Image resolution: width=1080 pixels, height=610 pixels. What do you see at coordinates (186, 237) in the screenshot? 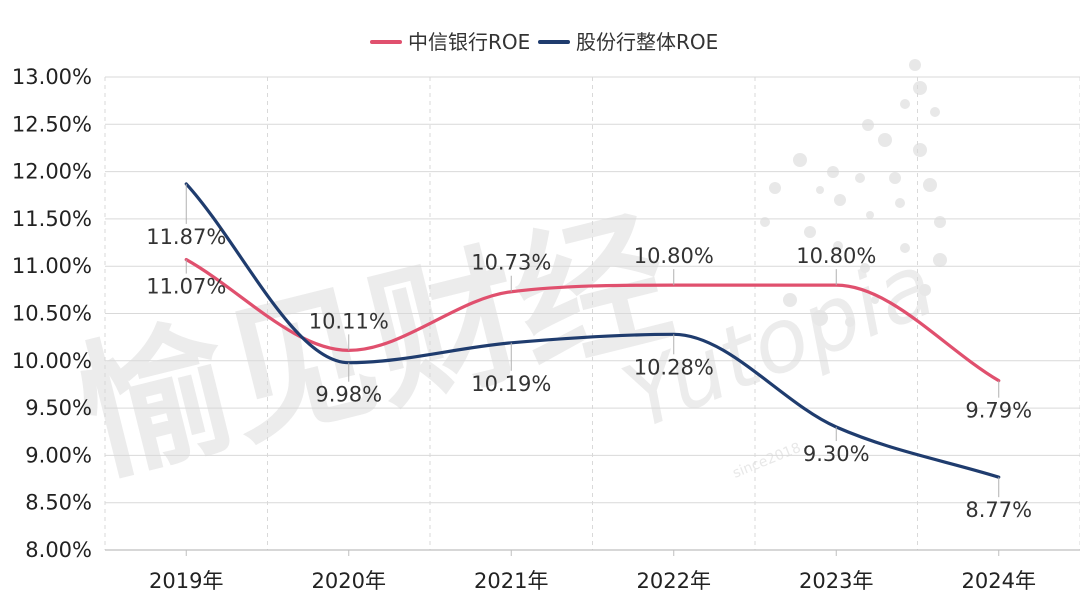
I see `data-label: 11.87%` at bounding box center [186, 237].